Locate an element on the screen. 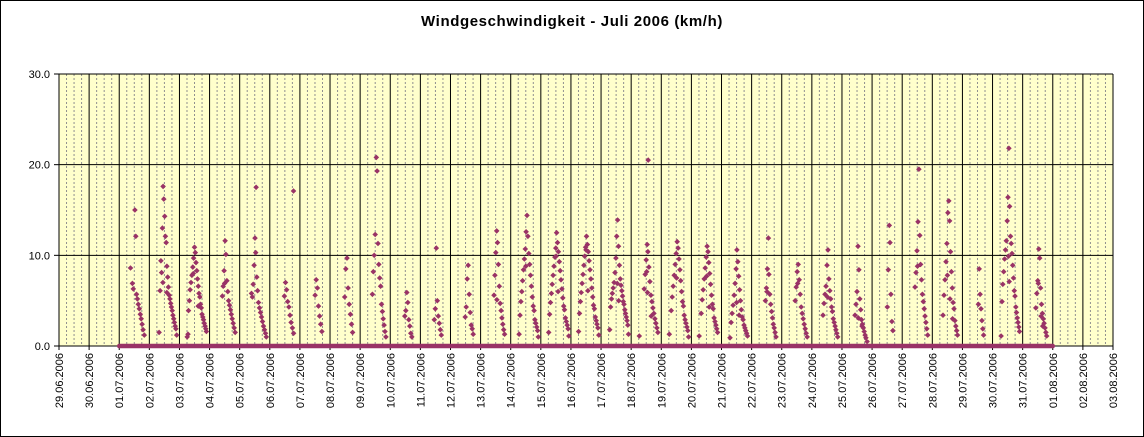  x-tick-label: 26.07.2006 is located at coordinates (873, 380).